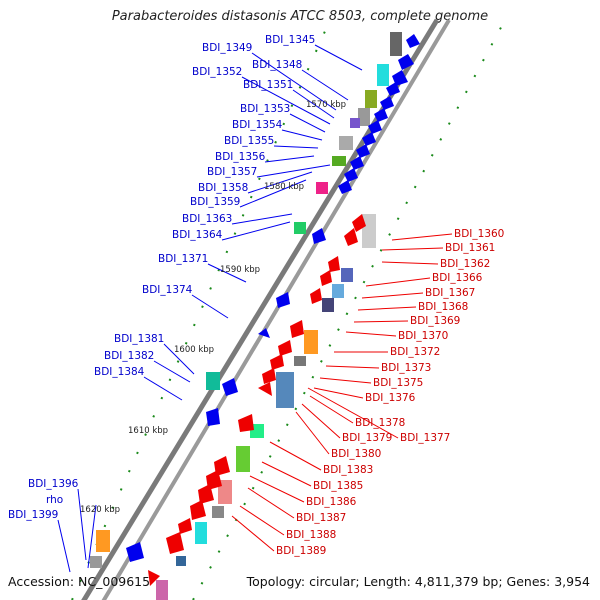  Describe the element at coordinates (53, 484) in the screenshot. I see `forward-gene-label: BDI_1396` at that location.